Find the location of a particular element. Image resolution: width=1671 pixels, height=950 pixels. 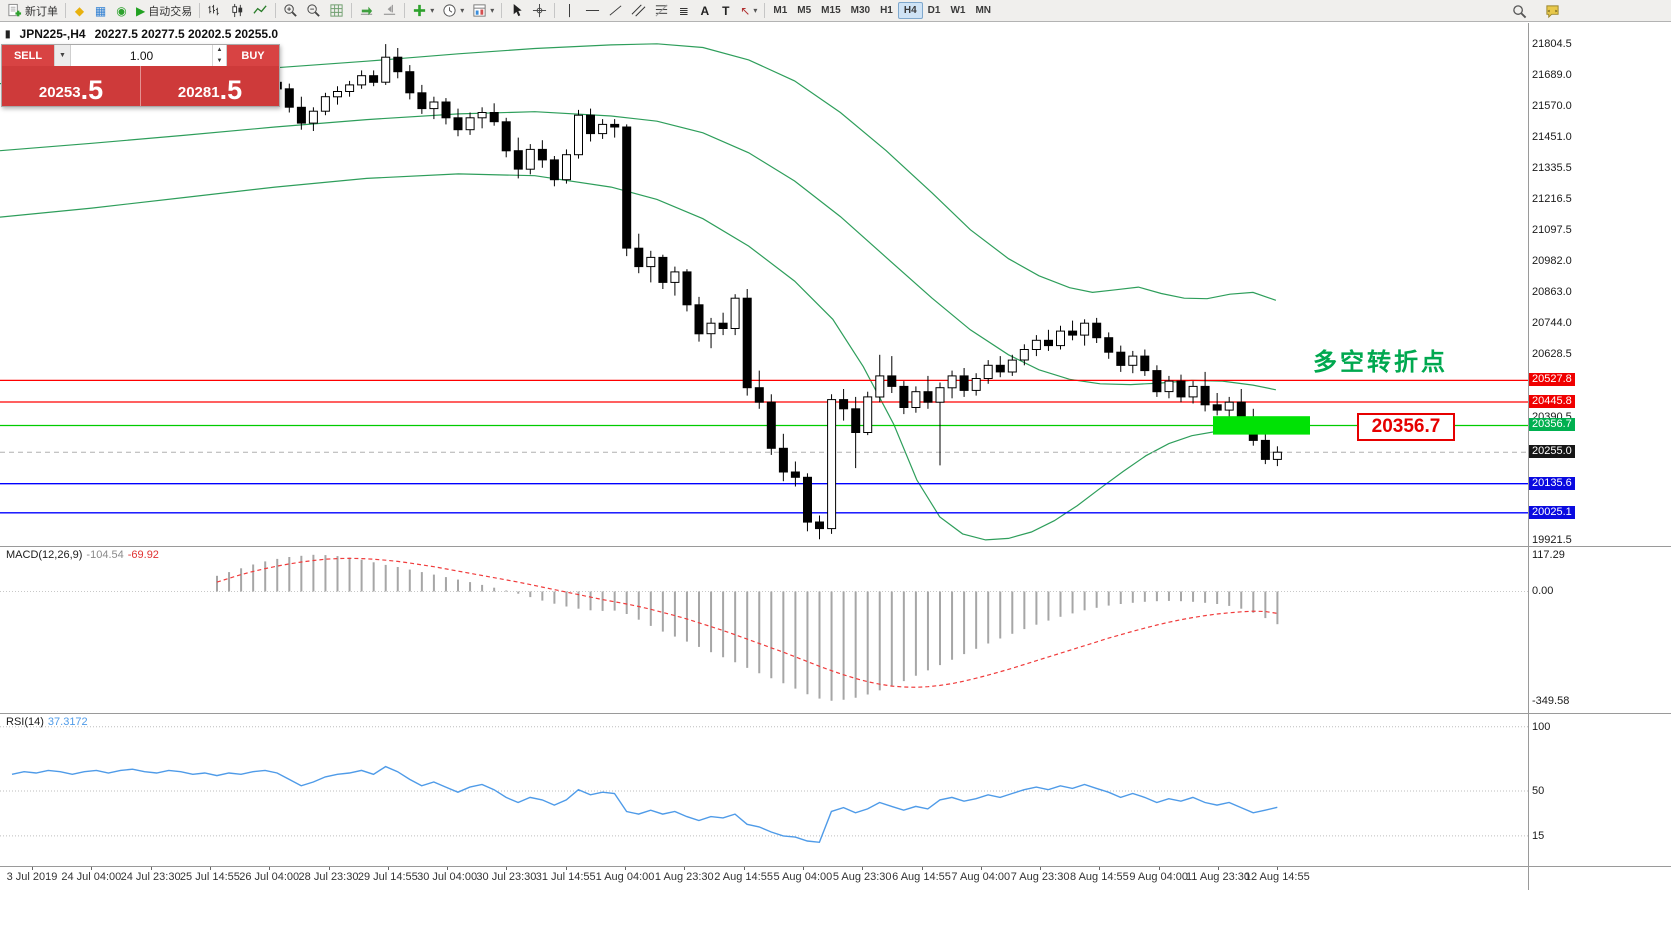

toolbar-separator is located at coordinates (765, 10).